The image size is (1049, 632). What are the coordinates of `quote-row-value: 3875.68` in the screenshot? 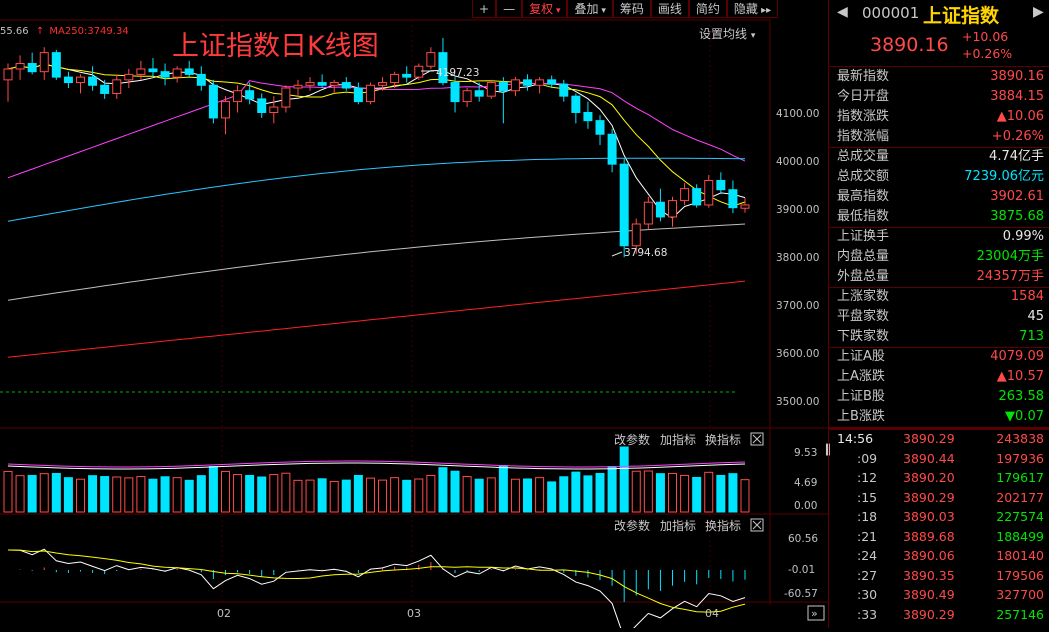 It's located at (1017, 216).